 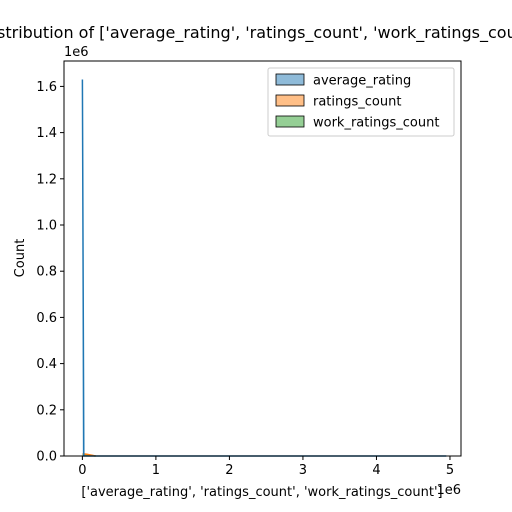 What do you see at coordinates (266, 467) in the screenshot?
I see `x-axis-ticks: 0 1 2 3 4 5` at bounding box center [266, 467].